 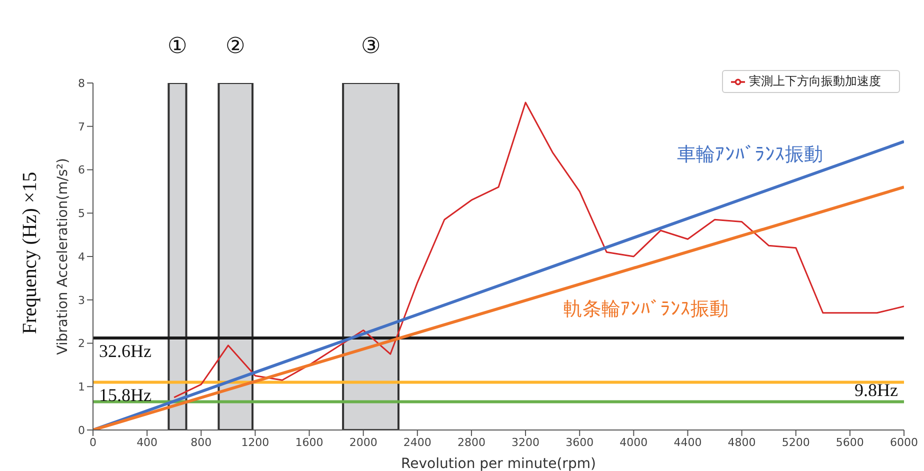 What do you see at coordinates (81, 83) in the screenshot?
I see `y-tick-label: 8` at bounding box center [81, 83].